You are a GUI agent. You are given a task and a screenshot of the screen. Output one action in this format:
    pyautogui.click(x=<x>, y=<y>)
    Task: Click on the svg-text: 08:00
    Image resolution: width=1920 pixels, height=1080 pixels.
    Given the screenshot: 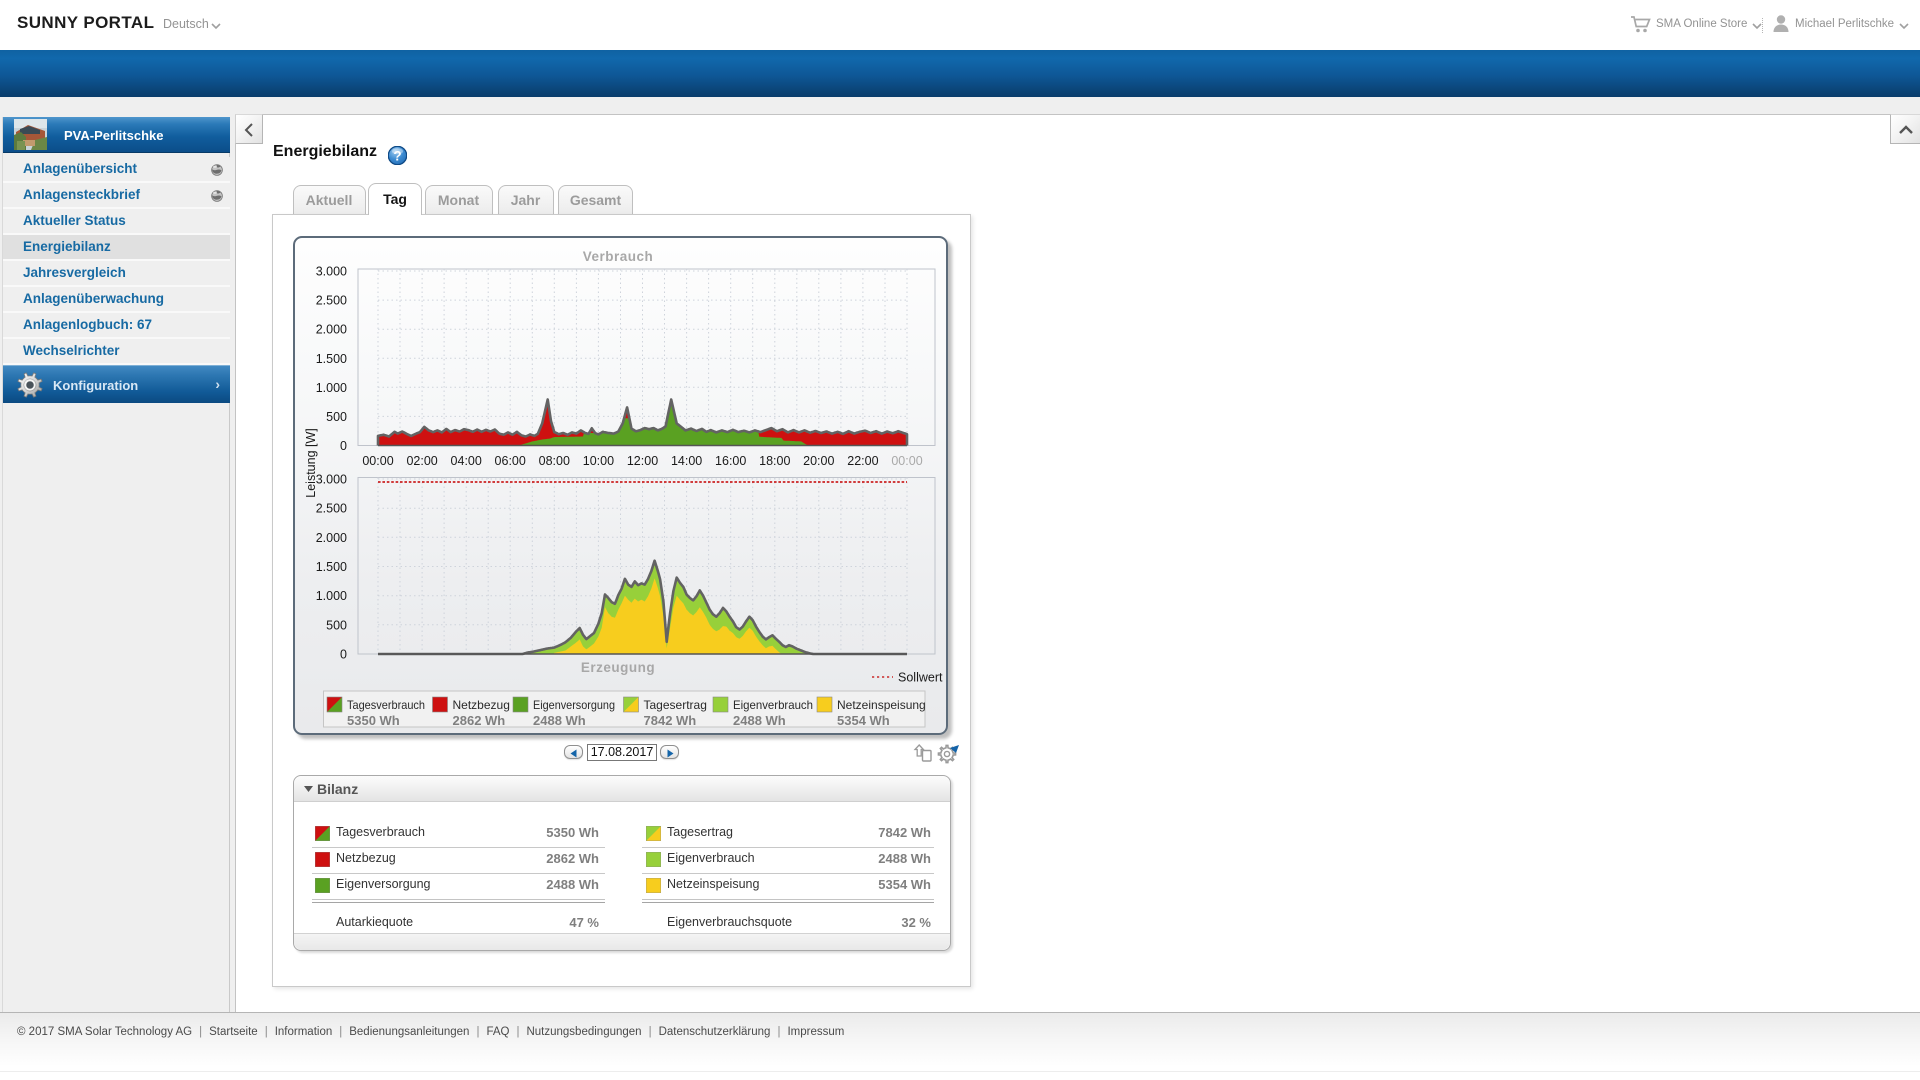 What is the action you would take?
    pyautogui.click(x=554, y=461)
    